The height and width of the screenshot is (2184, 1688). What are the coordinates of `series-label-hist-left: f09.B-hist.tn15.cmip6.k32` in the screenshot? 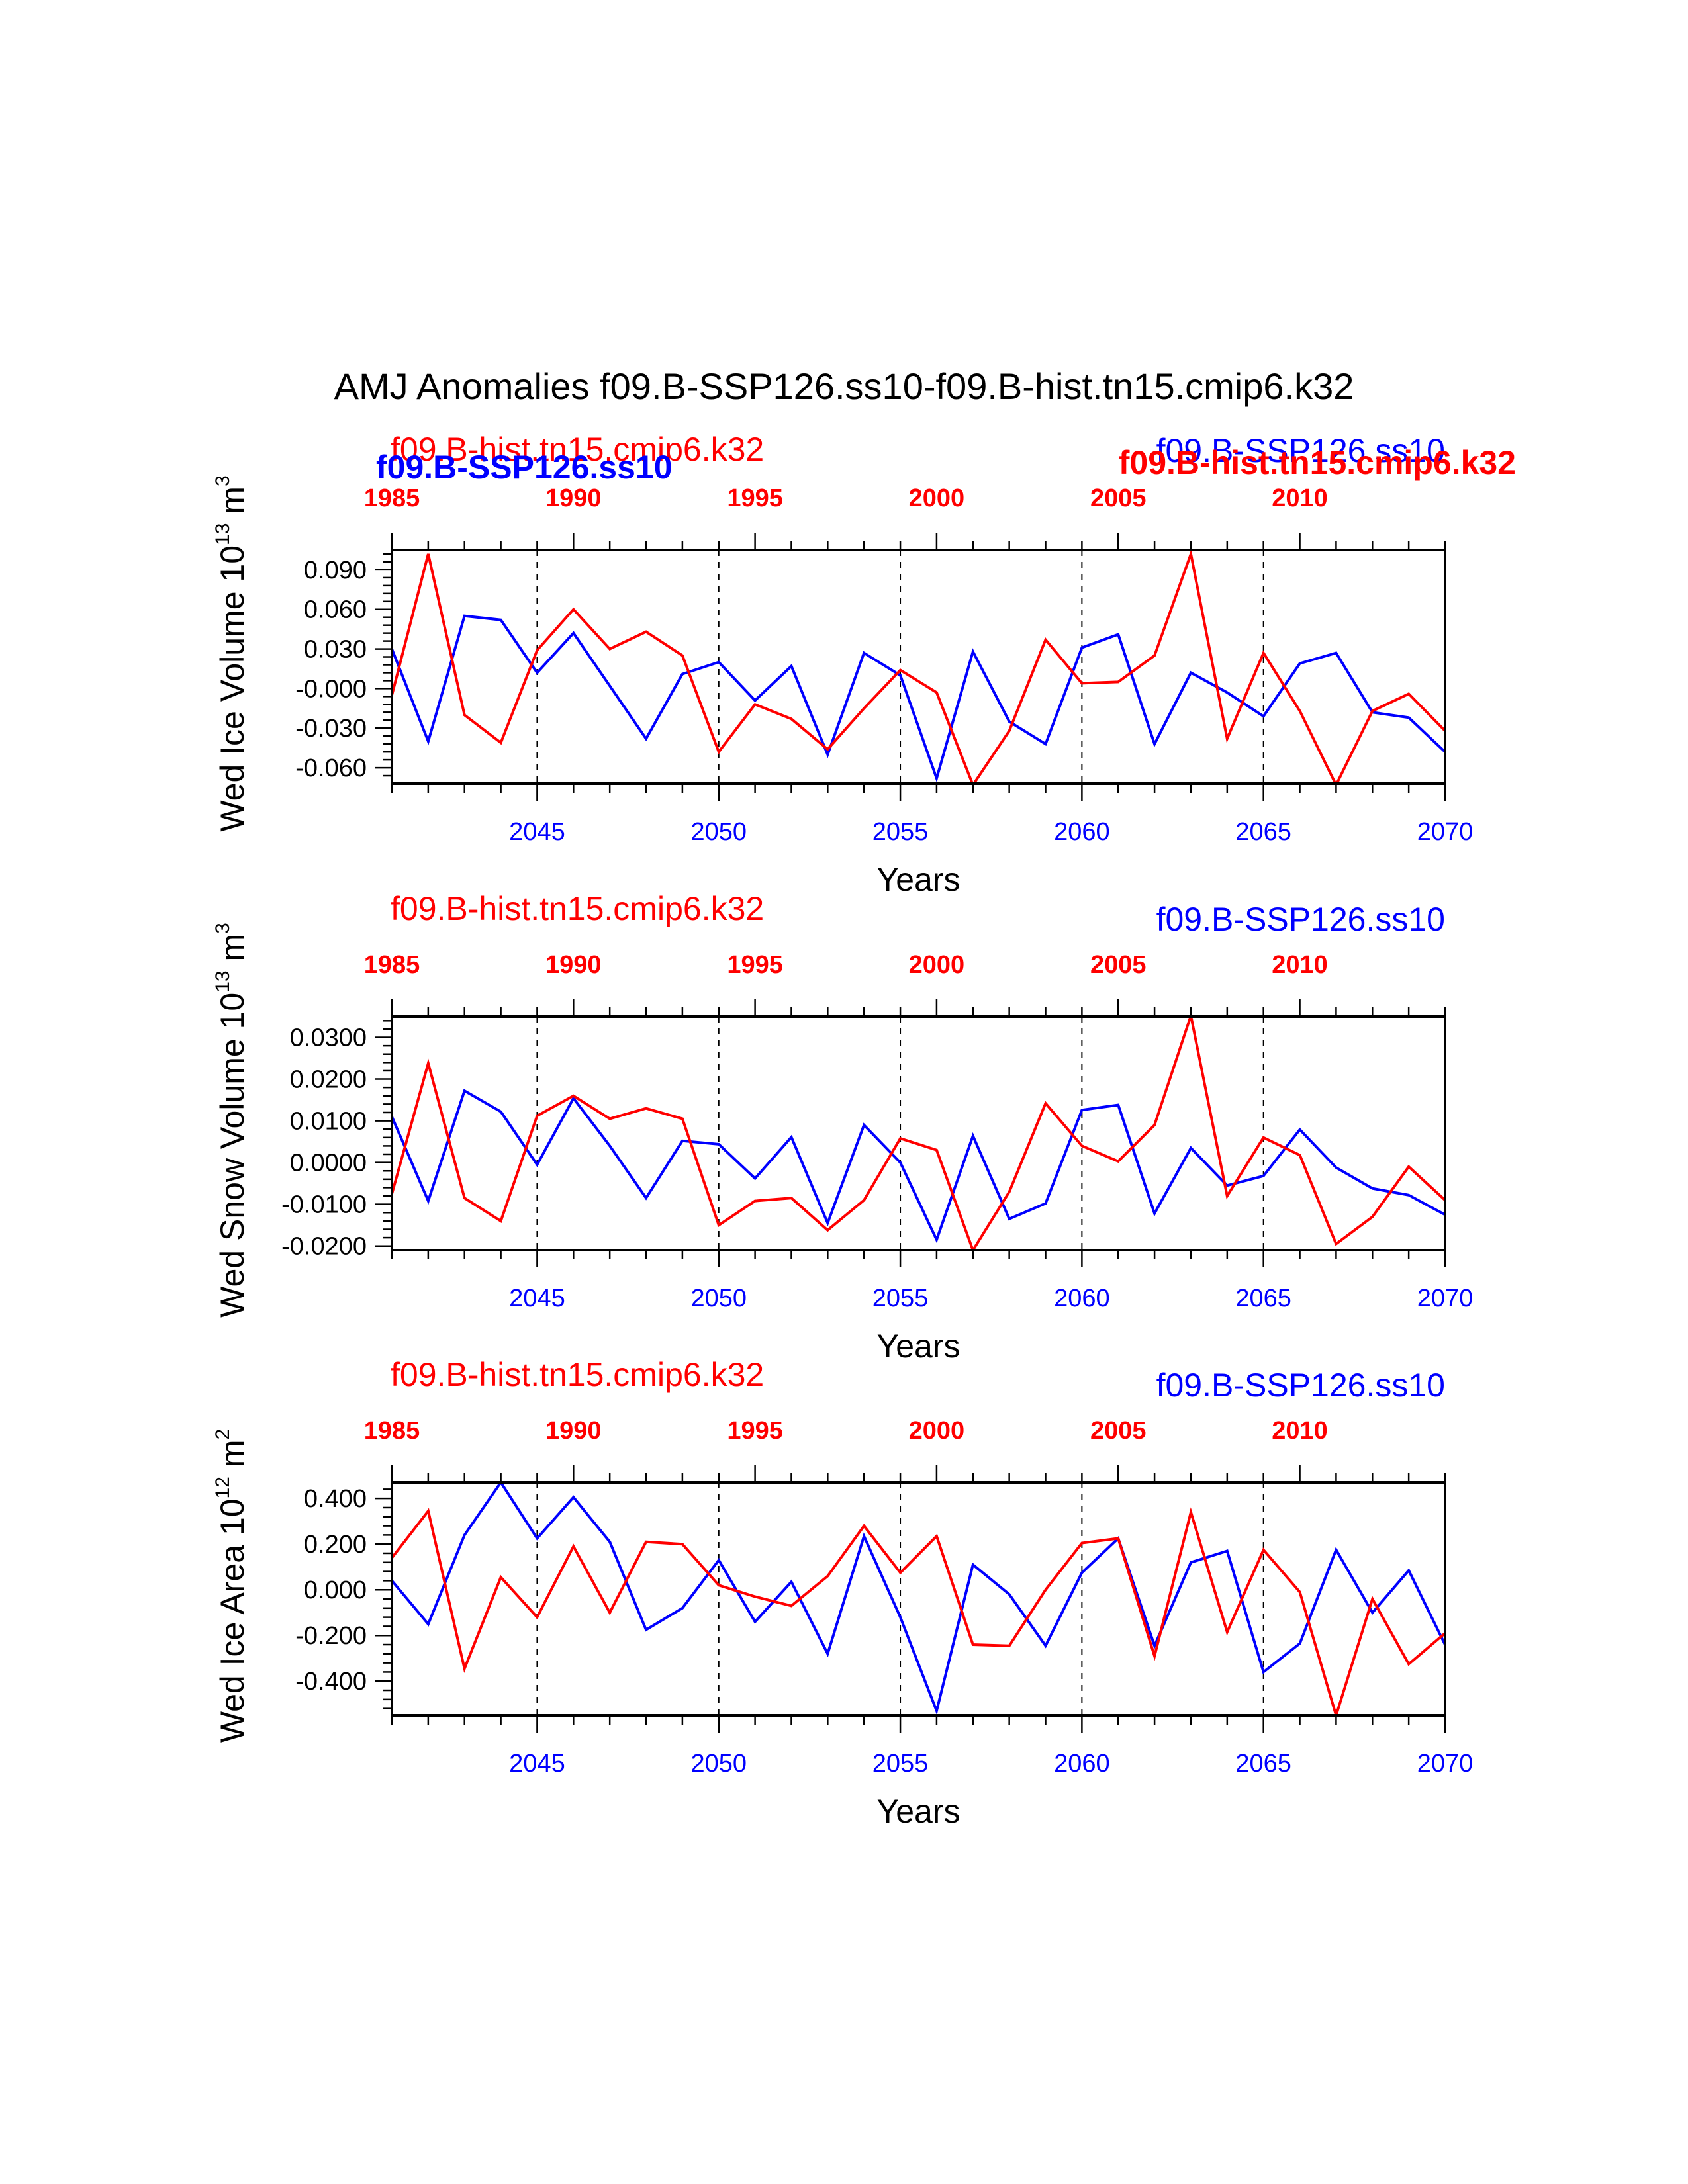 It's located at (577, 449).